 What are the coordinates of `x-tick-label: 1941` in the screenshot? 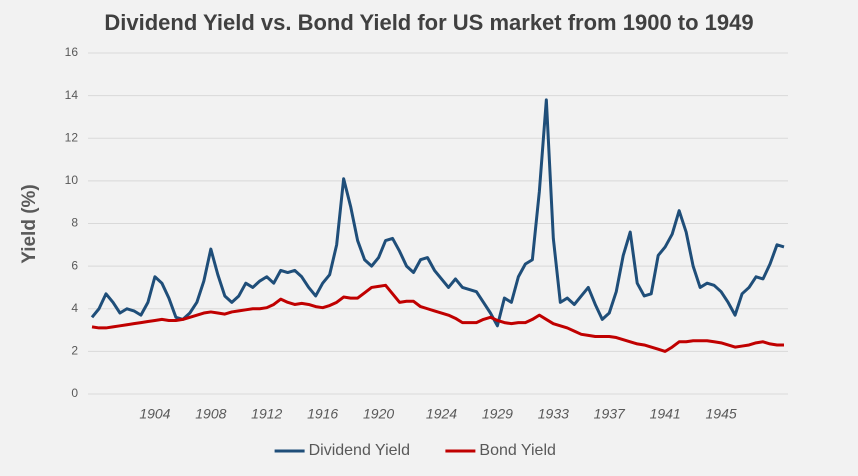 It's located at (665, 414).